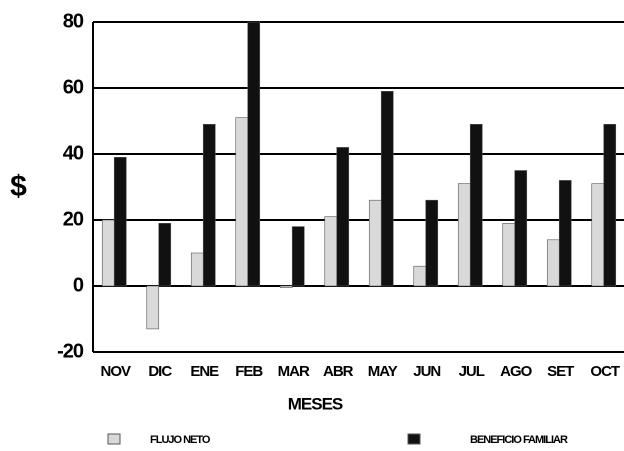 Image resolution: width=624 pixels, height=451 pixels. Describe the element at coordinates (519, 440) in the screenshot. I see `legend-label: BENEFICIO FAMILIAR` at that location.